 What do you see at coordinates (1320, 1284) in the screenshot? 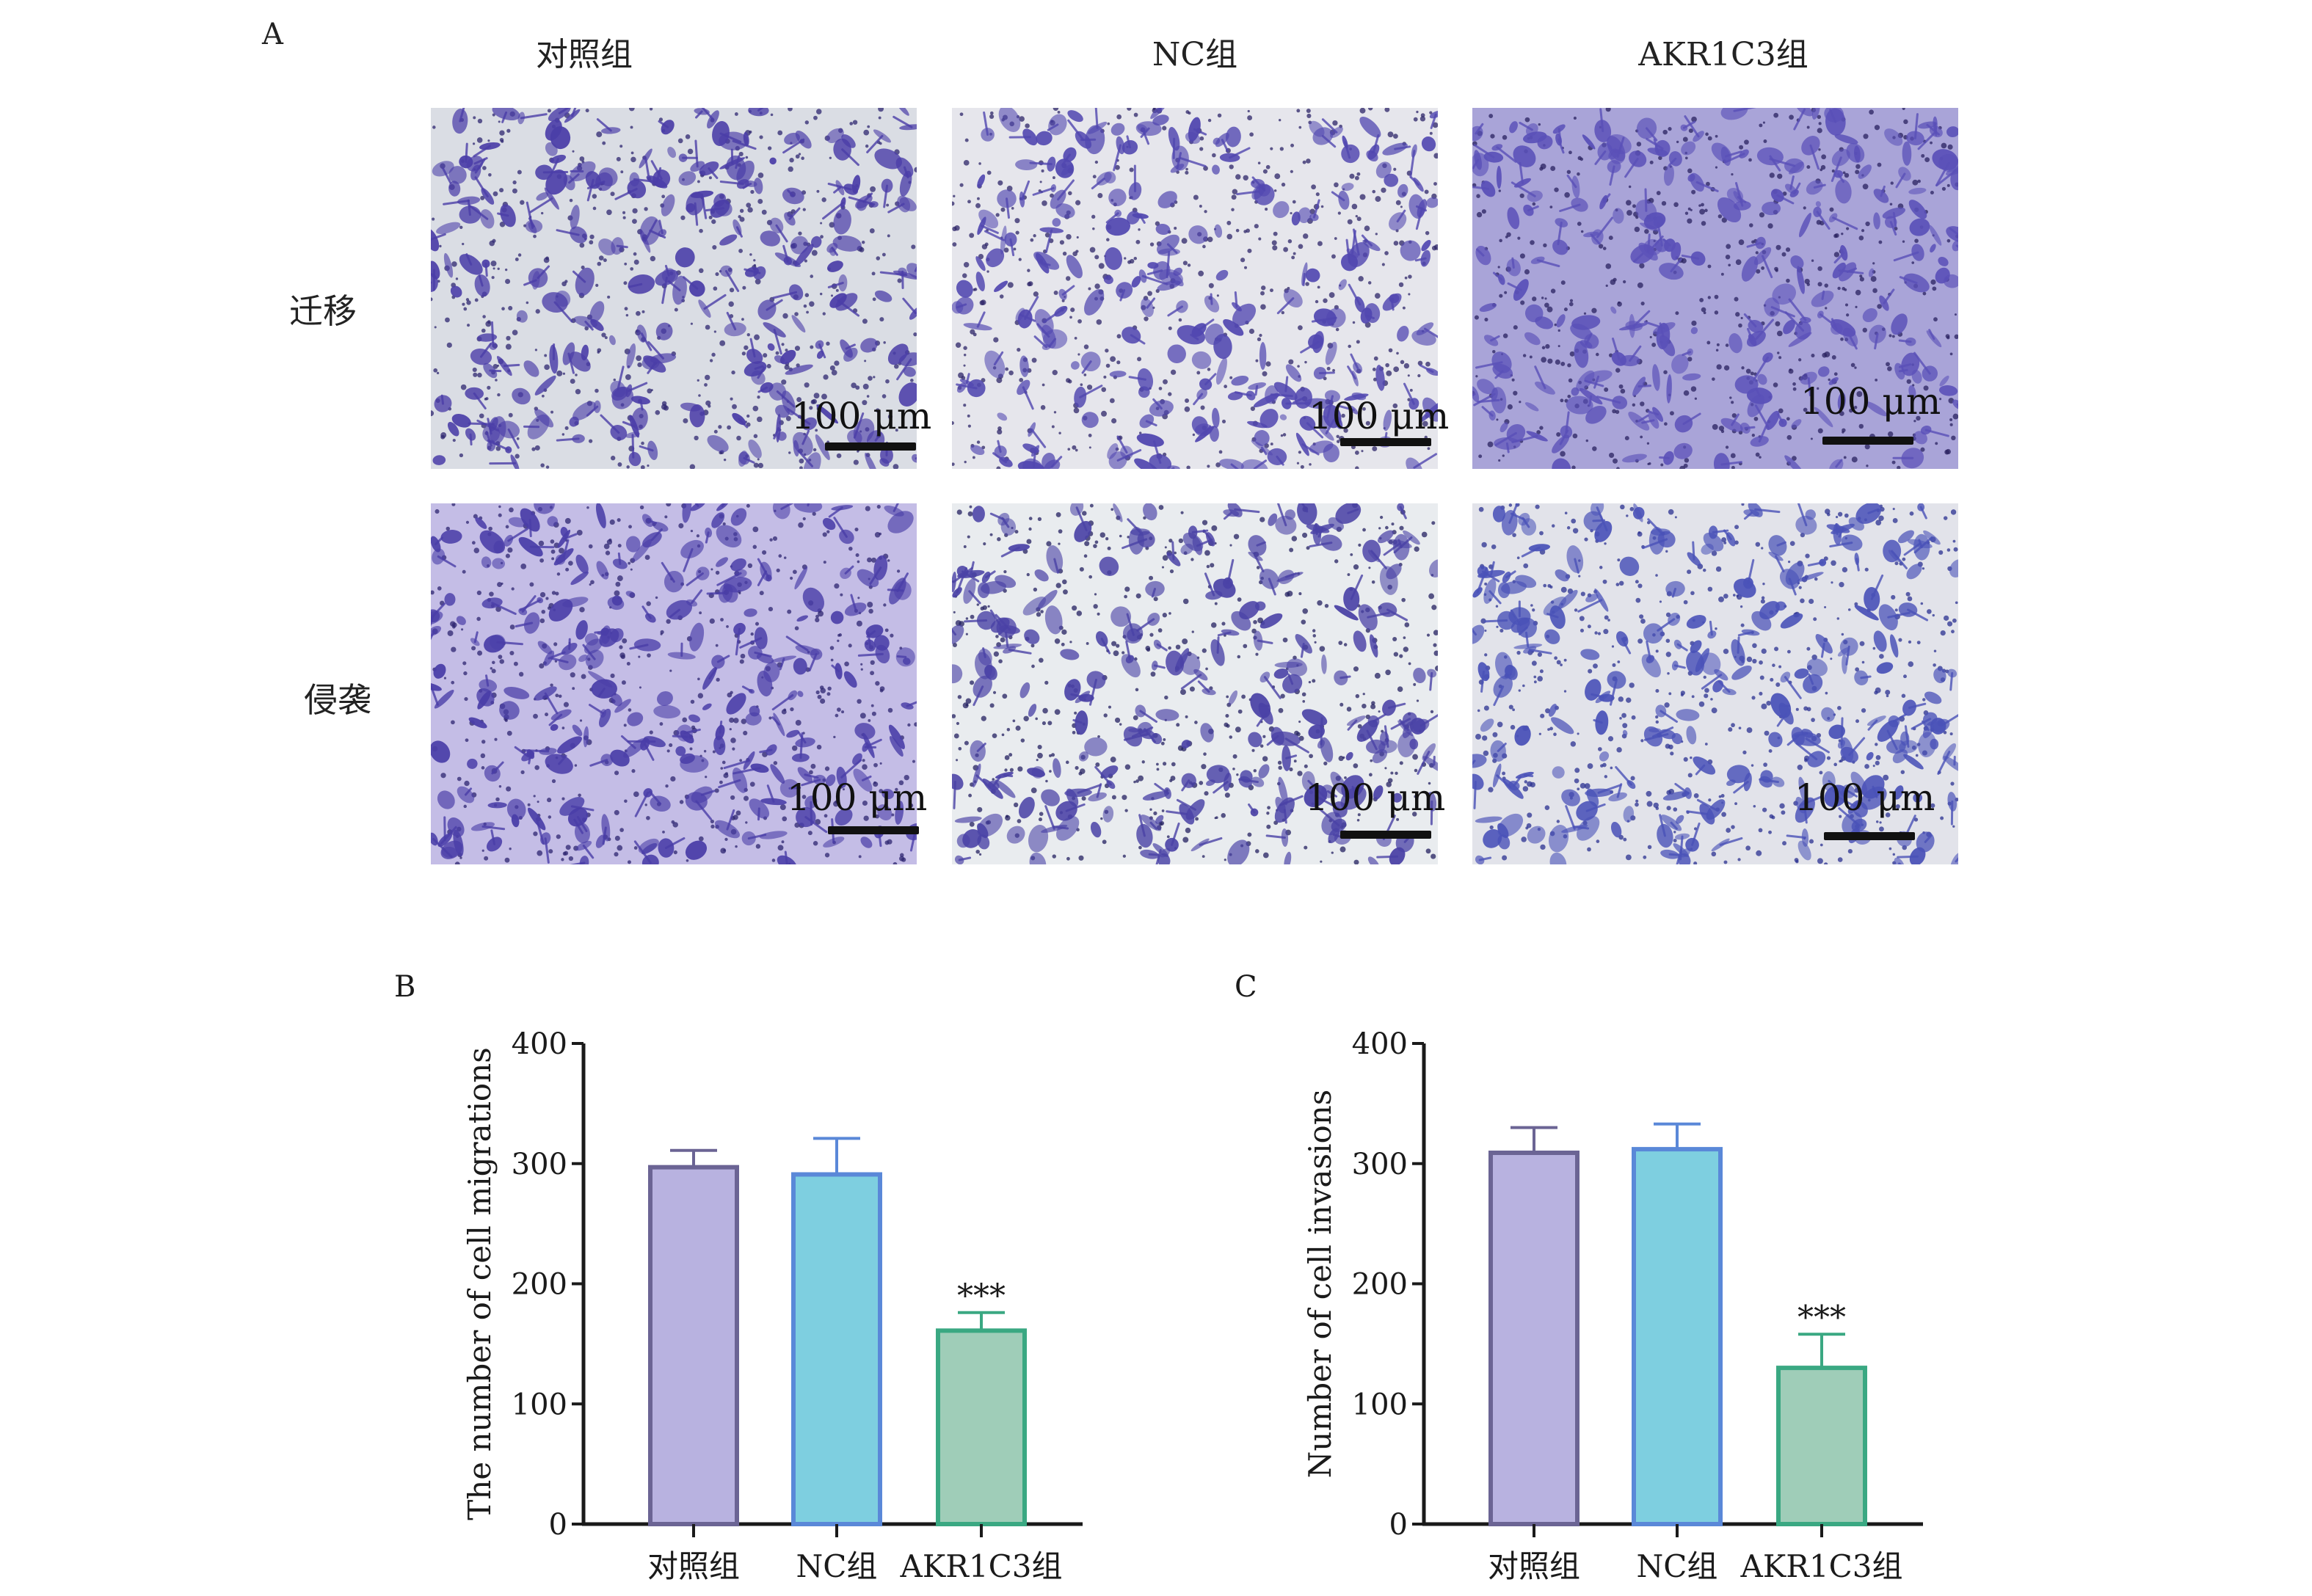
I see `y-axis-label: Number of cell invasions` at bounding box center [1320, 1284].